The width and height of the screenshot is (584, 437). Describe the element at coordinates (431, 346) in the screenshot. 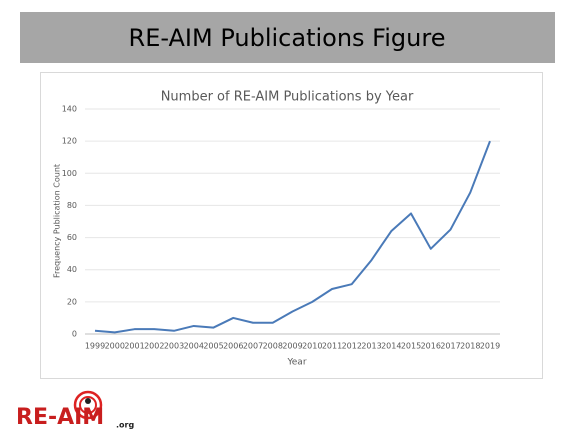

I see `x-tick-label: 2016` at that location.